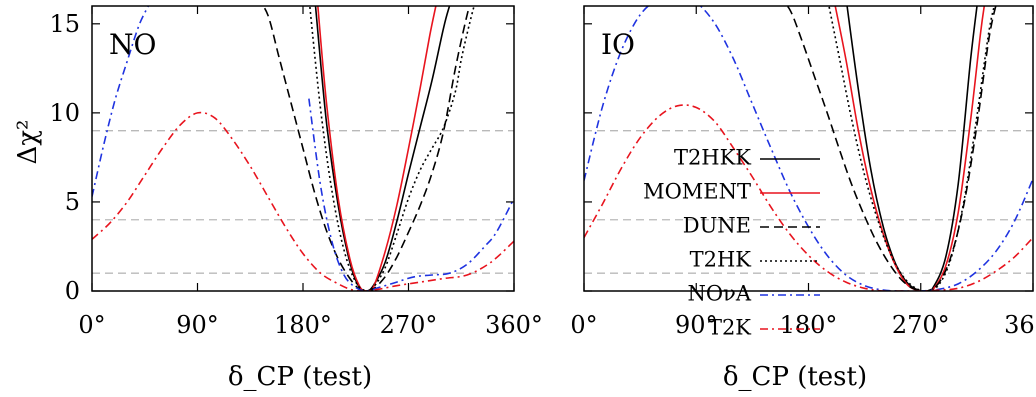  Describe the element at coordinates (132, 44) in the screenshot. I see `panel-label-no: NO` at that location.